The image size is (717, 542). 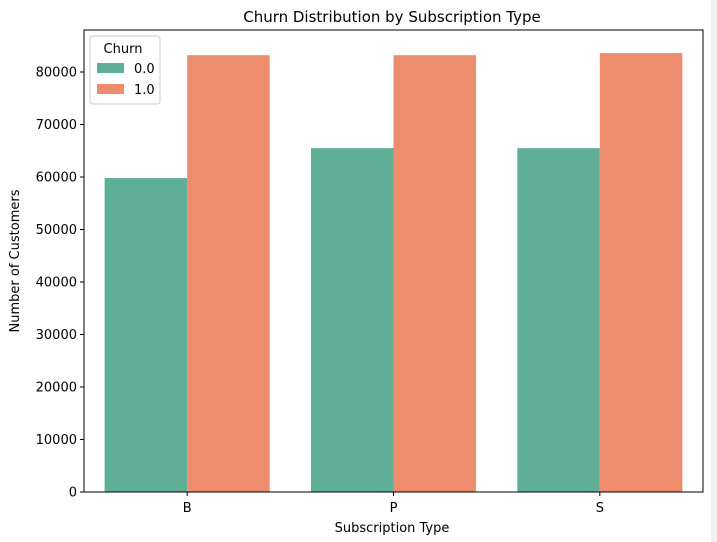 What do you see at coordinates (56, 283) in the screenshot?
I see `y-tick-label: 40000` at bounding box center [56, 283].